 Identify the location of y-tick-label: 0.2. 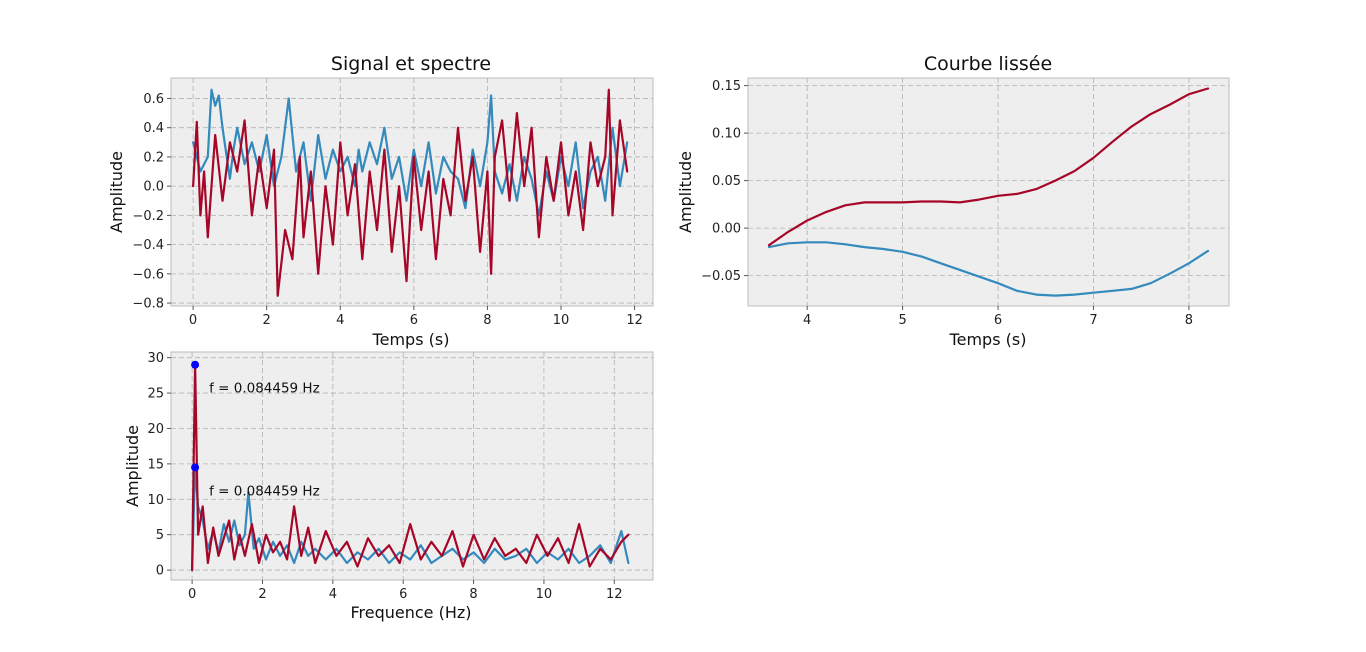
(153, 157).